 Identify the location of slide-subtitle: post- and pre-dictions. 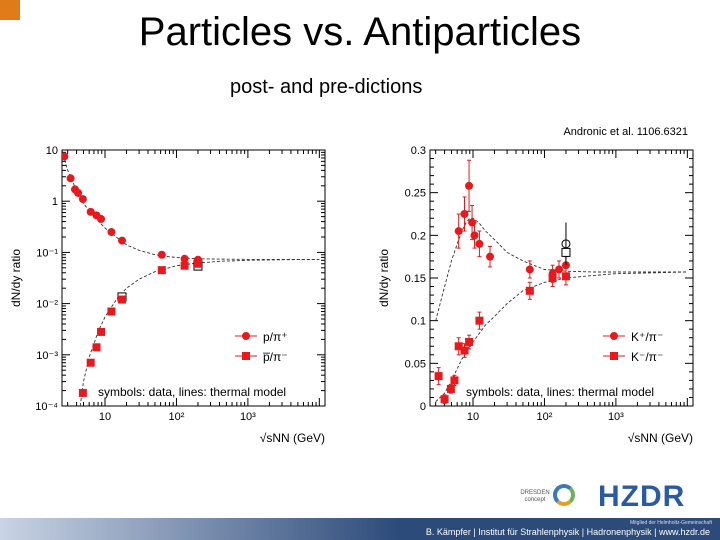
(326, 87).